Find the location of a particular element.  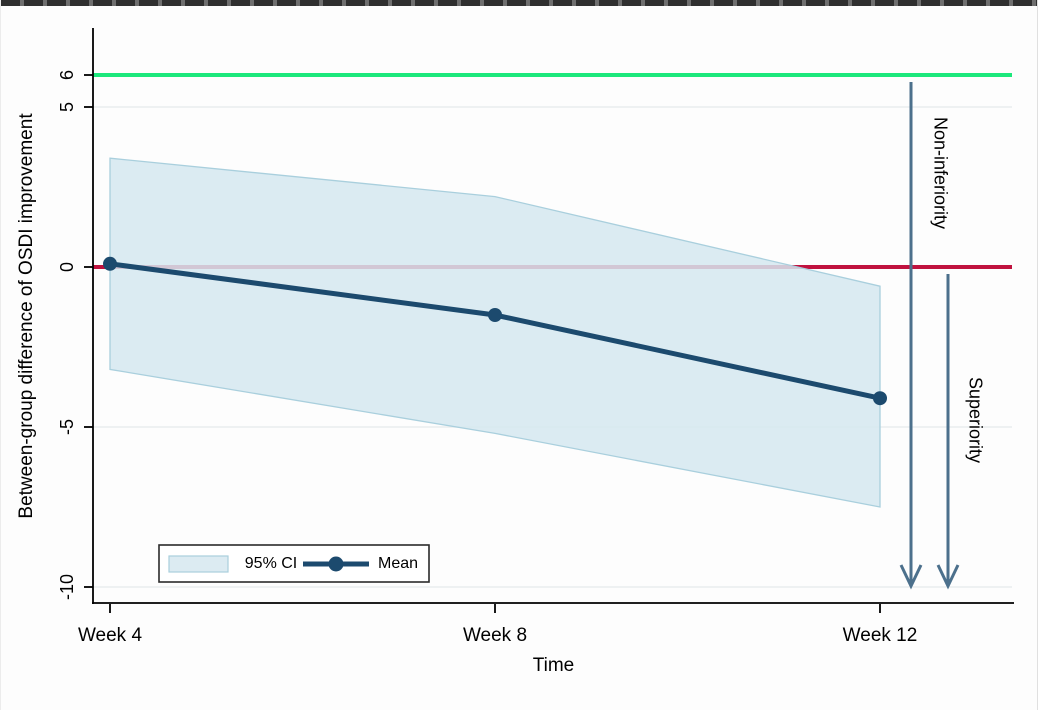

x-tick-label: Week 8 is located at coordinates (495, 635).